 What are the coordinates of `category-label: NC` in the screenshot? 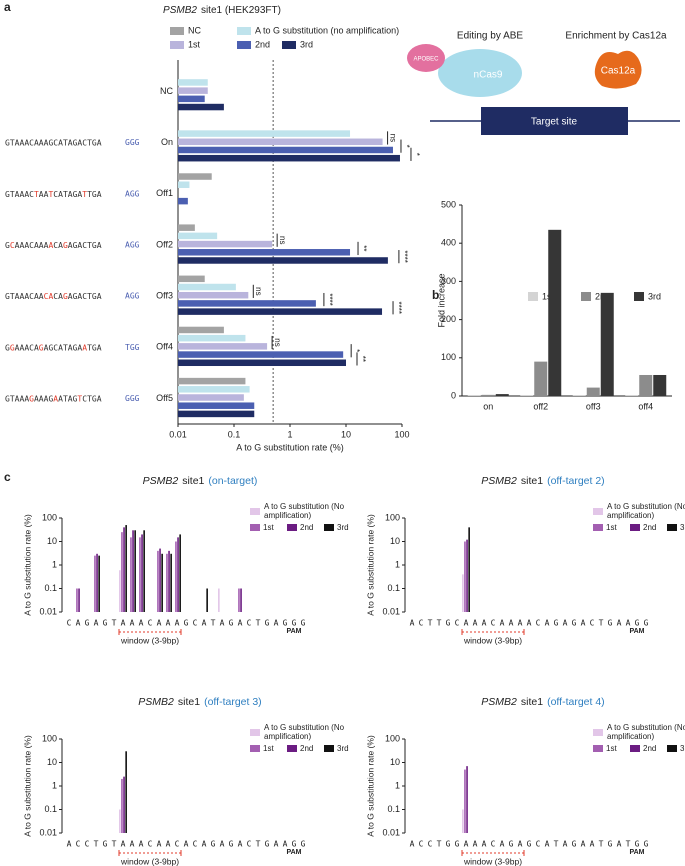 It's located at (166, 91).